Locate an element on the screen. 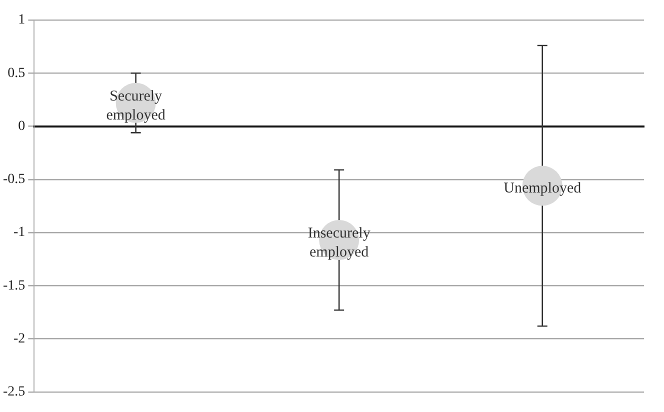 The image size is (664, 412). y-tick-label: 0 is located at coordinates (22, 126).